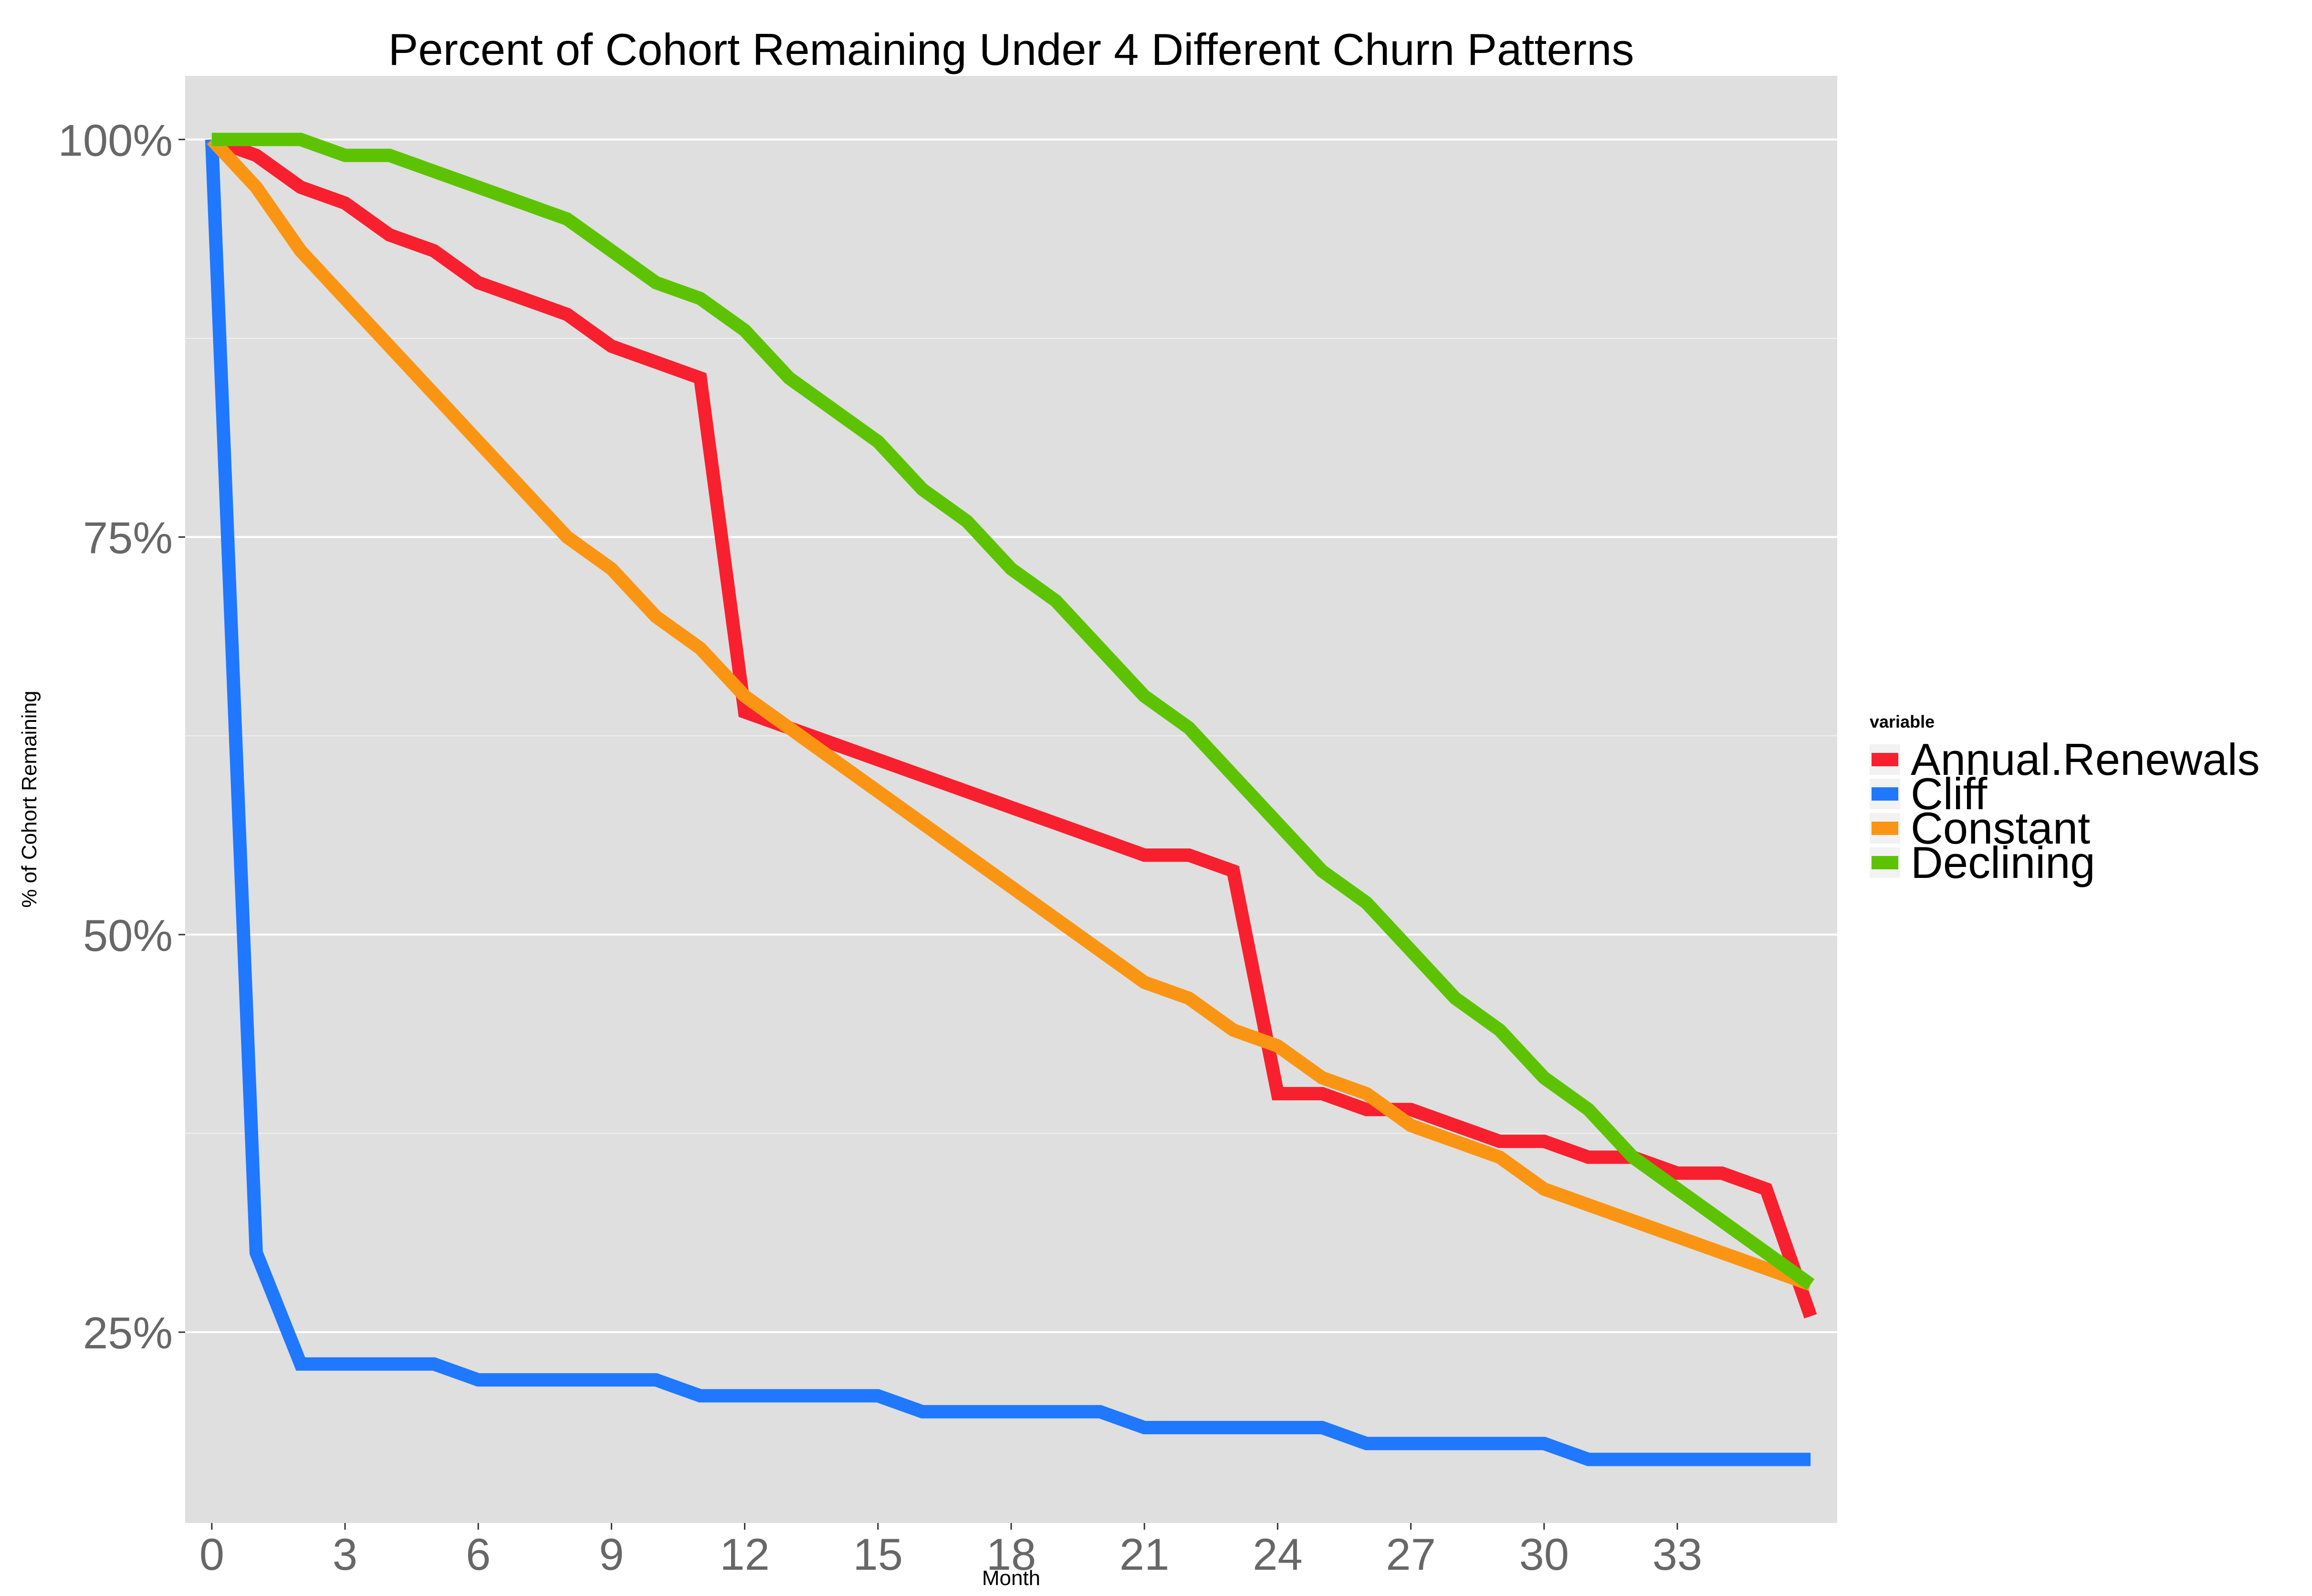 The height and width of the screenshot is (1596, 2312). I want to click on x-tick-label: 3, so click(345, 1554).